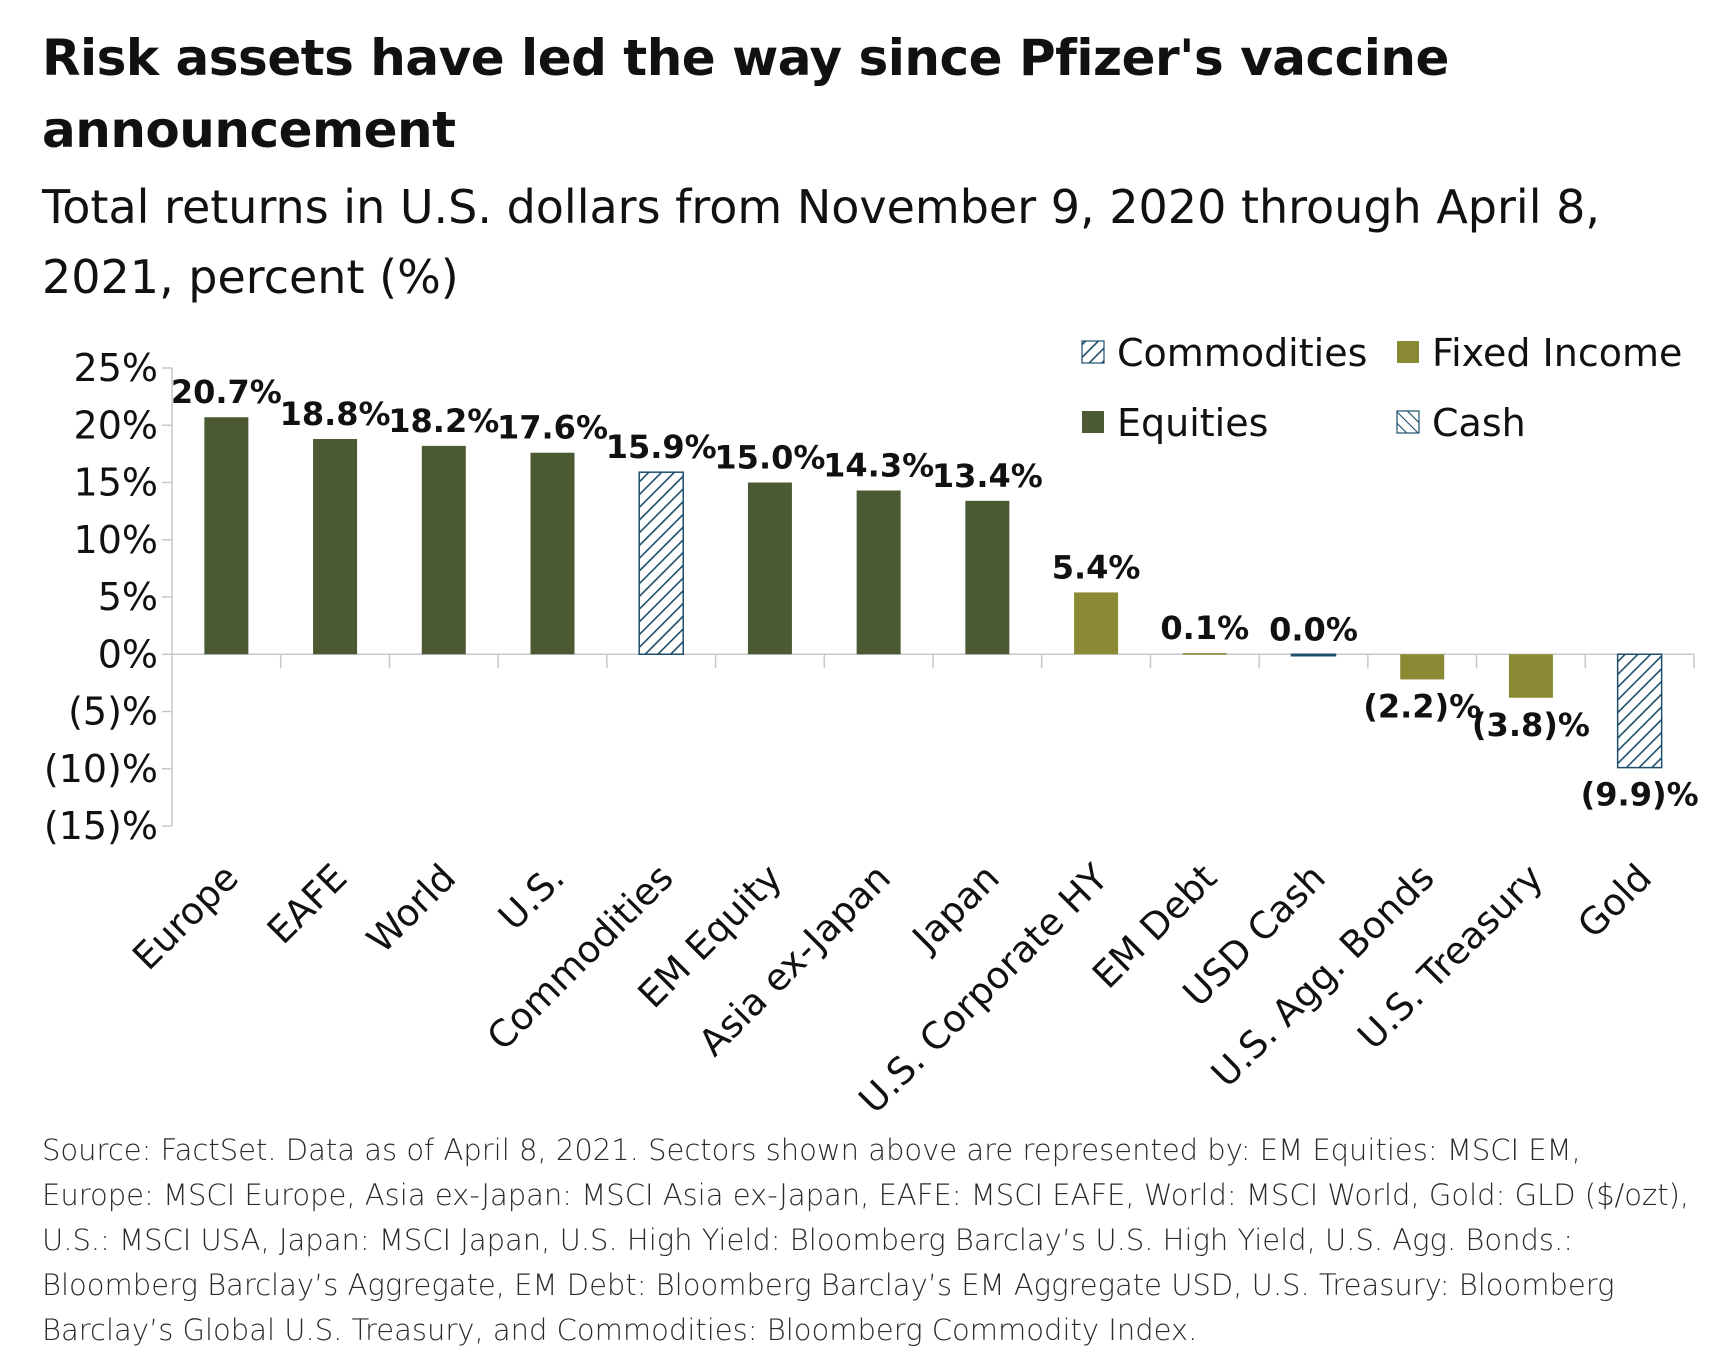 This screenshot has width=1728, height=1353. What do you see at coordinates (443, 550) in the screenshot?
I see `bar-world` at bounding box center [443, 550].